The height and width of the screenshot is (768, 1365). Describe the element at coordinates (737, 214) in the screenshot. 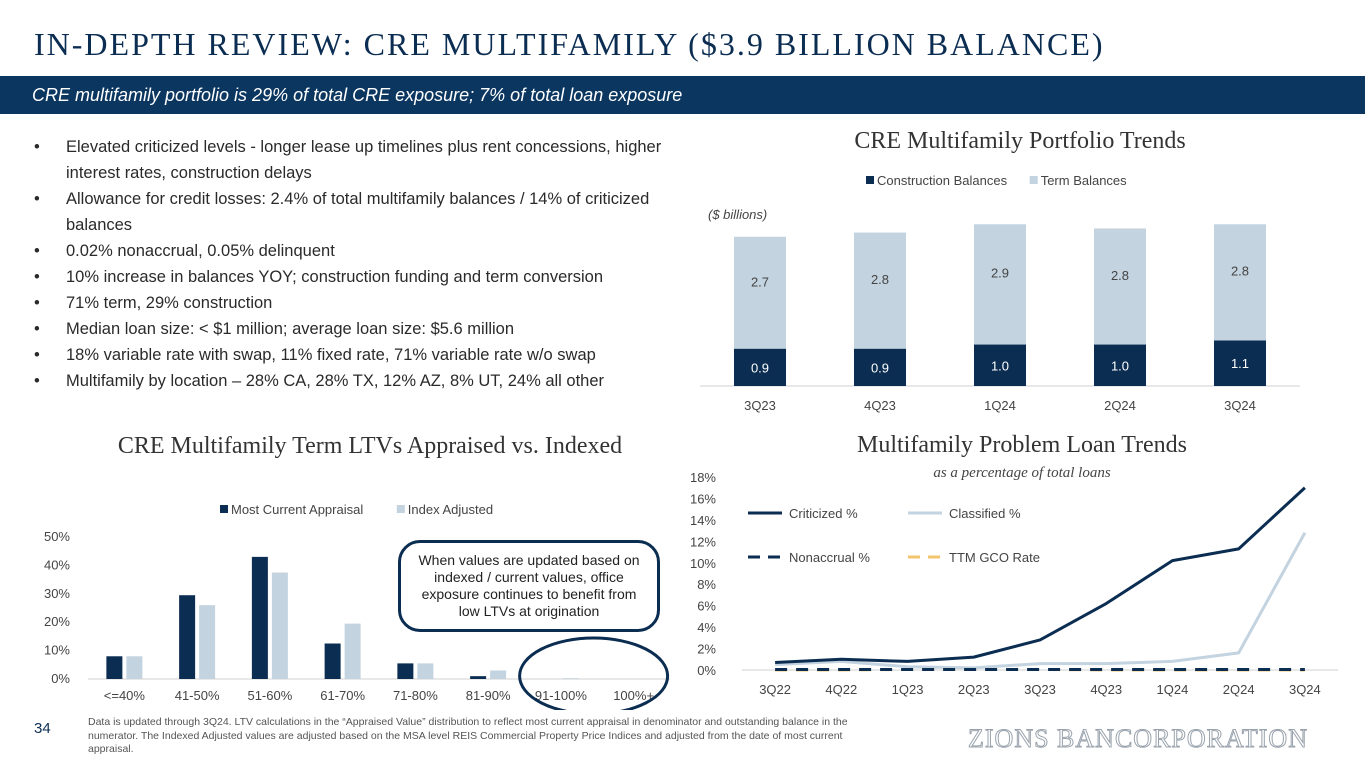

I see `units-note: ($ billions)` at that location.